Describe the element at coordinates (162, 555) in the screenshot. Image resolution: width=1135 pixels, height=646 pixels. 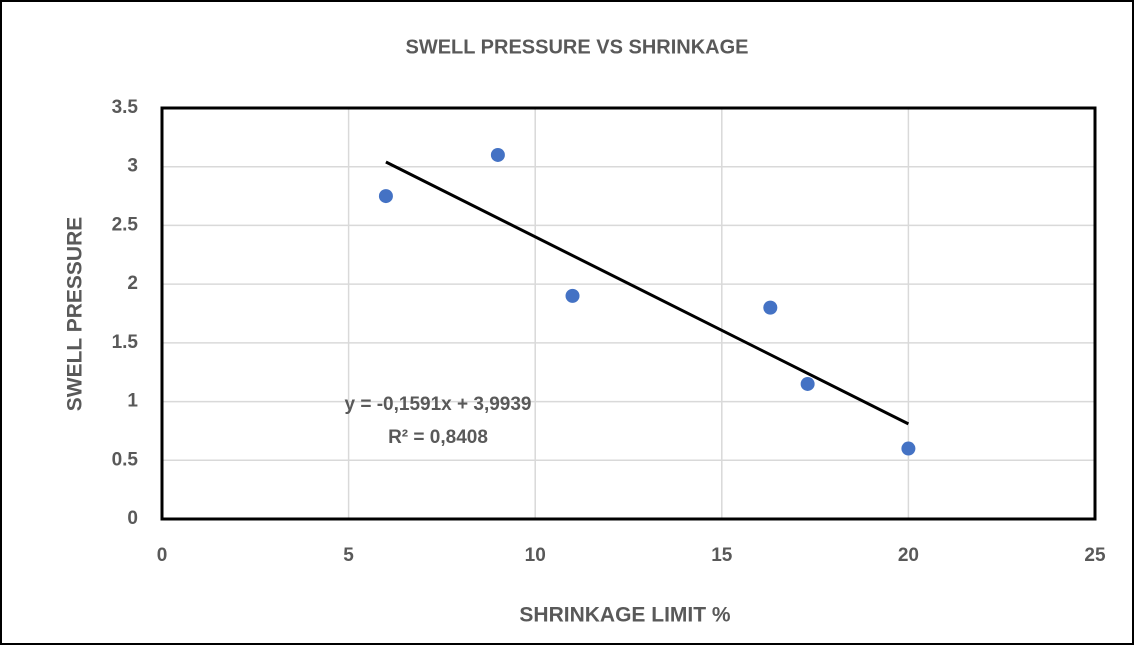
I see `x-tick-label: 0` at that location.